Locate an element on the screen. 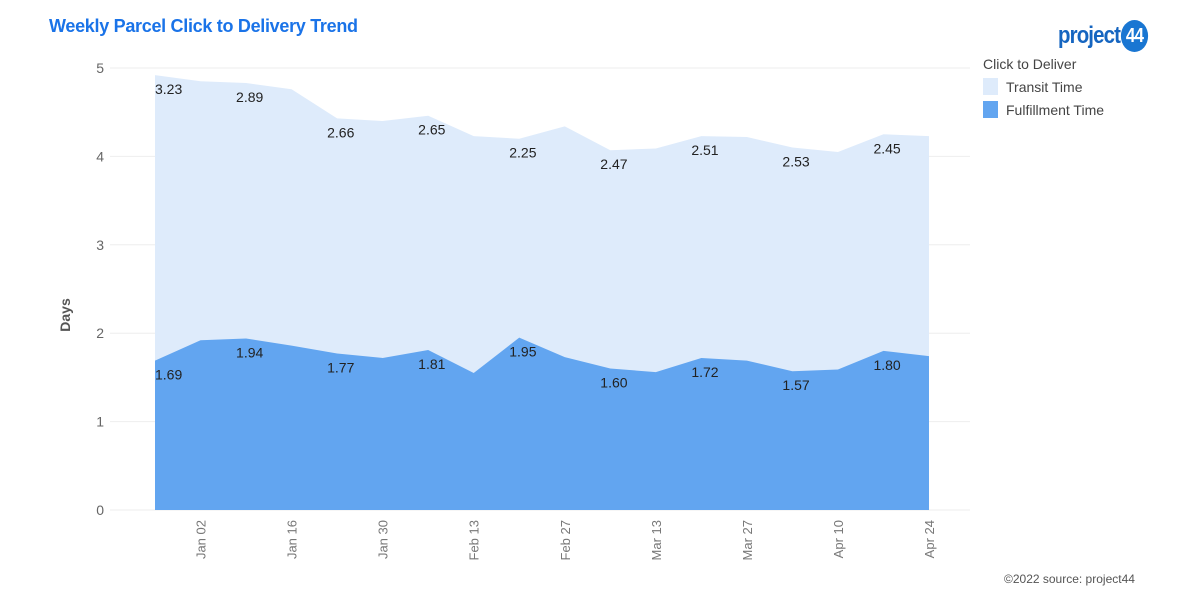  y-tick-label: 0 is located at coordinates (100, 510).